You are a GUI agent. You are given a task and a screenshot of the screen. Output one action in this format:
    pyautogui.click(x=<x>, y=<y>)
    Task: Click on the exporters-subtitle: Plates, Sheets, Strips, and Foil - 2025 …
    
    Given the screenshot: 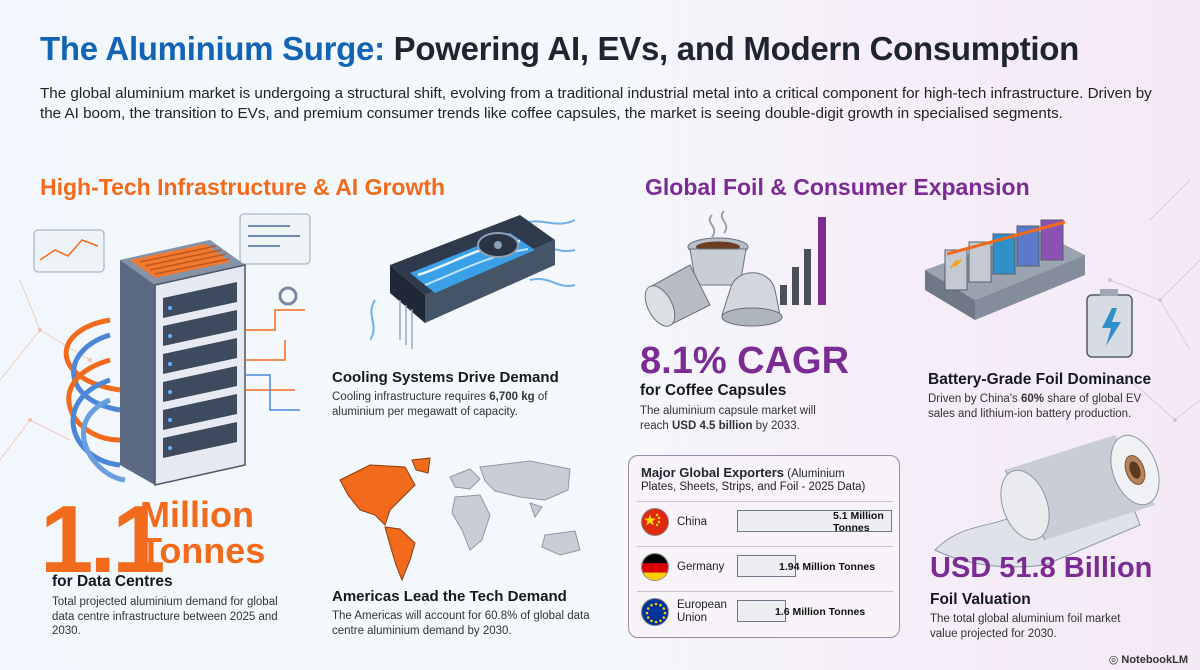 What is the action you would take?
    pyautogui.click(x=753, y=487)
    